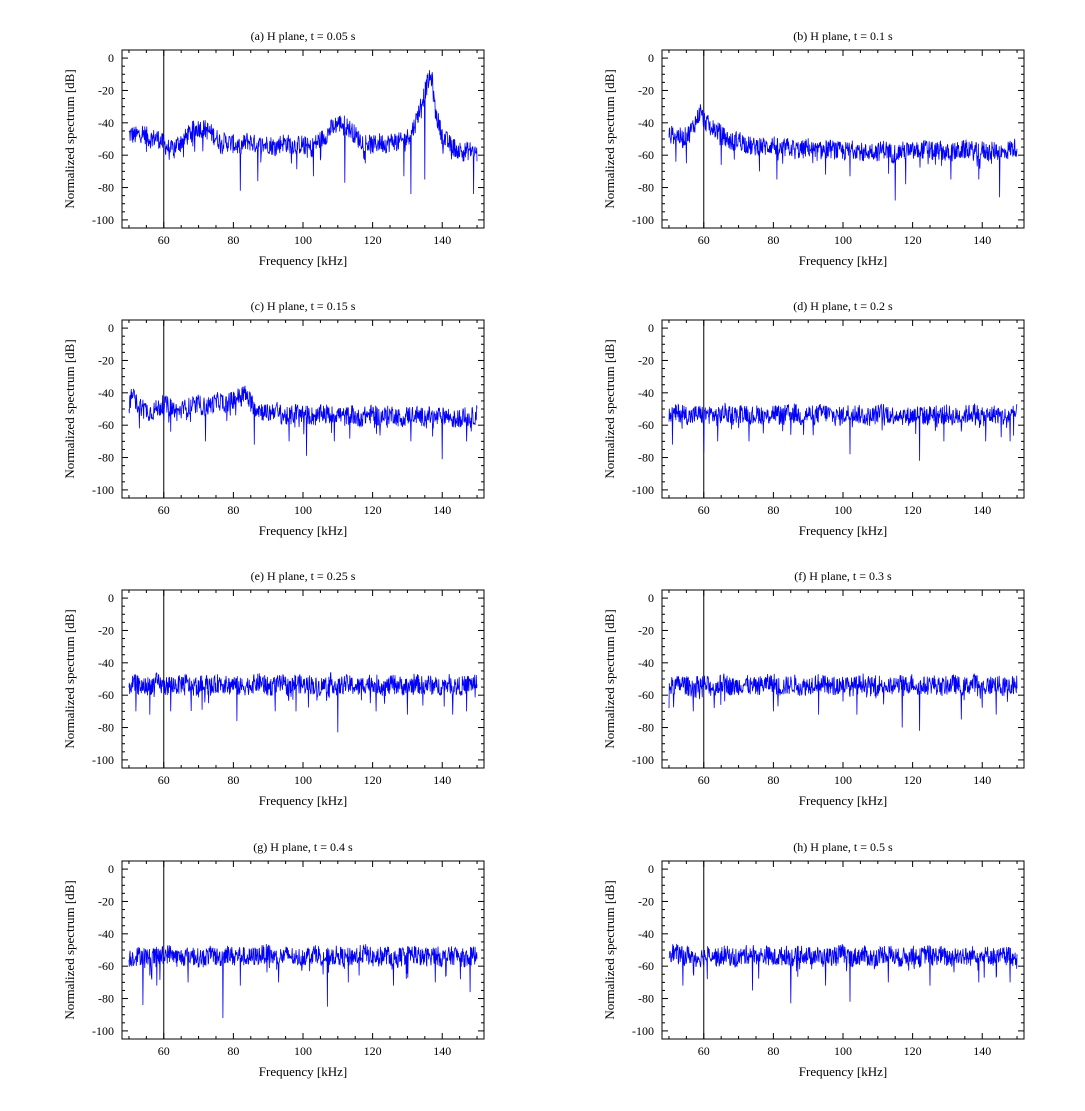 The image size is (1085, 1111). What do you see at coordinates (303, 847) in the screenshot?
I see `subplot-title: (g) H plane, t = 0.4 s` at bounding box center [303, 847].